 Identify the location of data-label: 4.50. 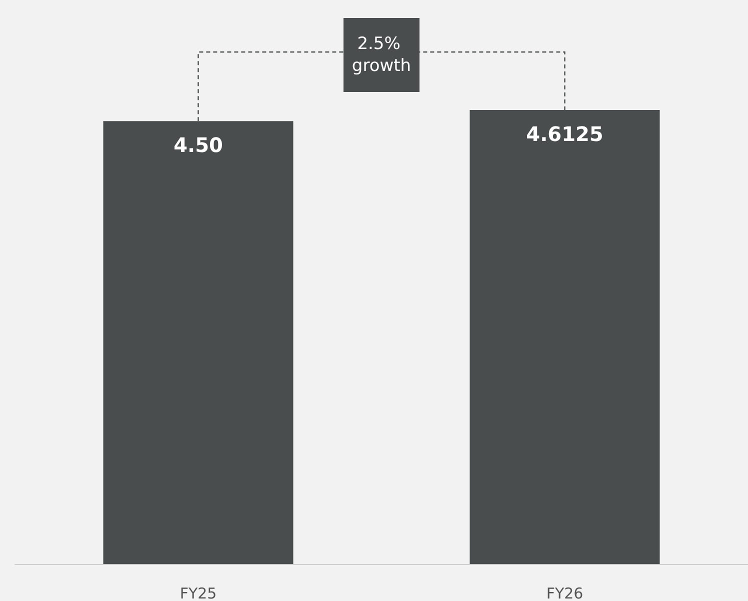
(198, 145).